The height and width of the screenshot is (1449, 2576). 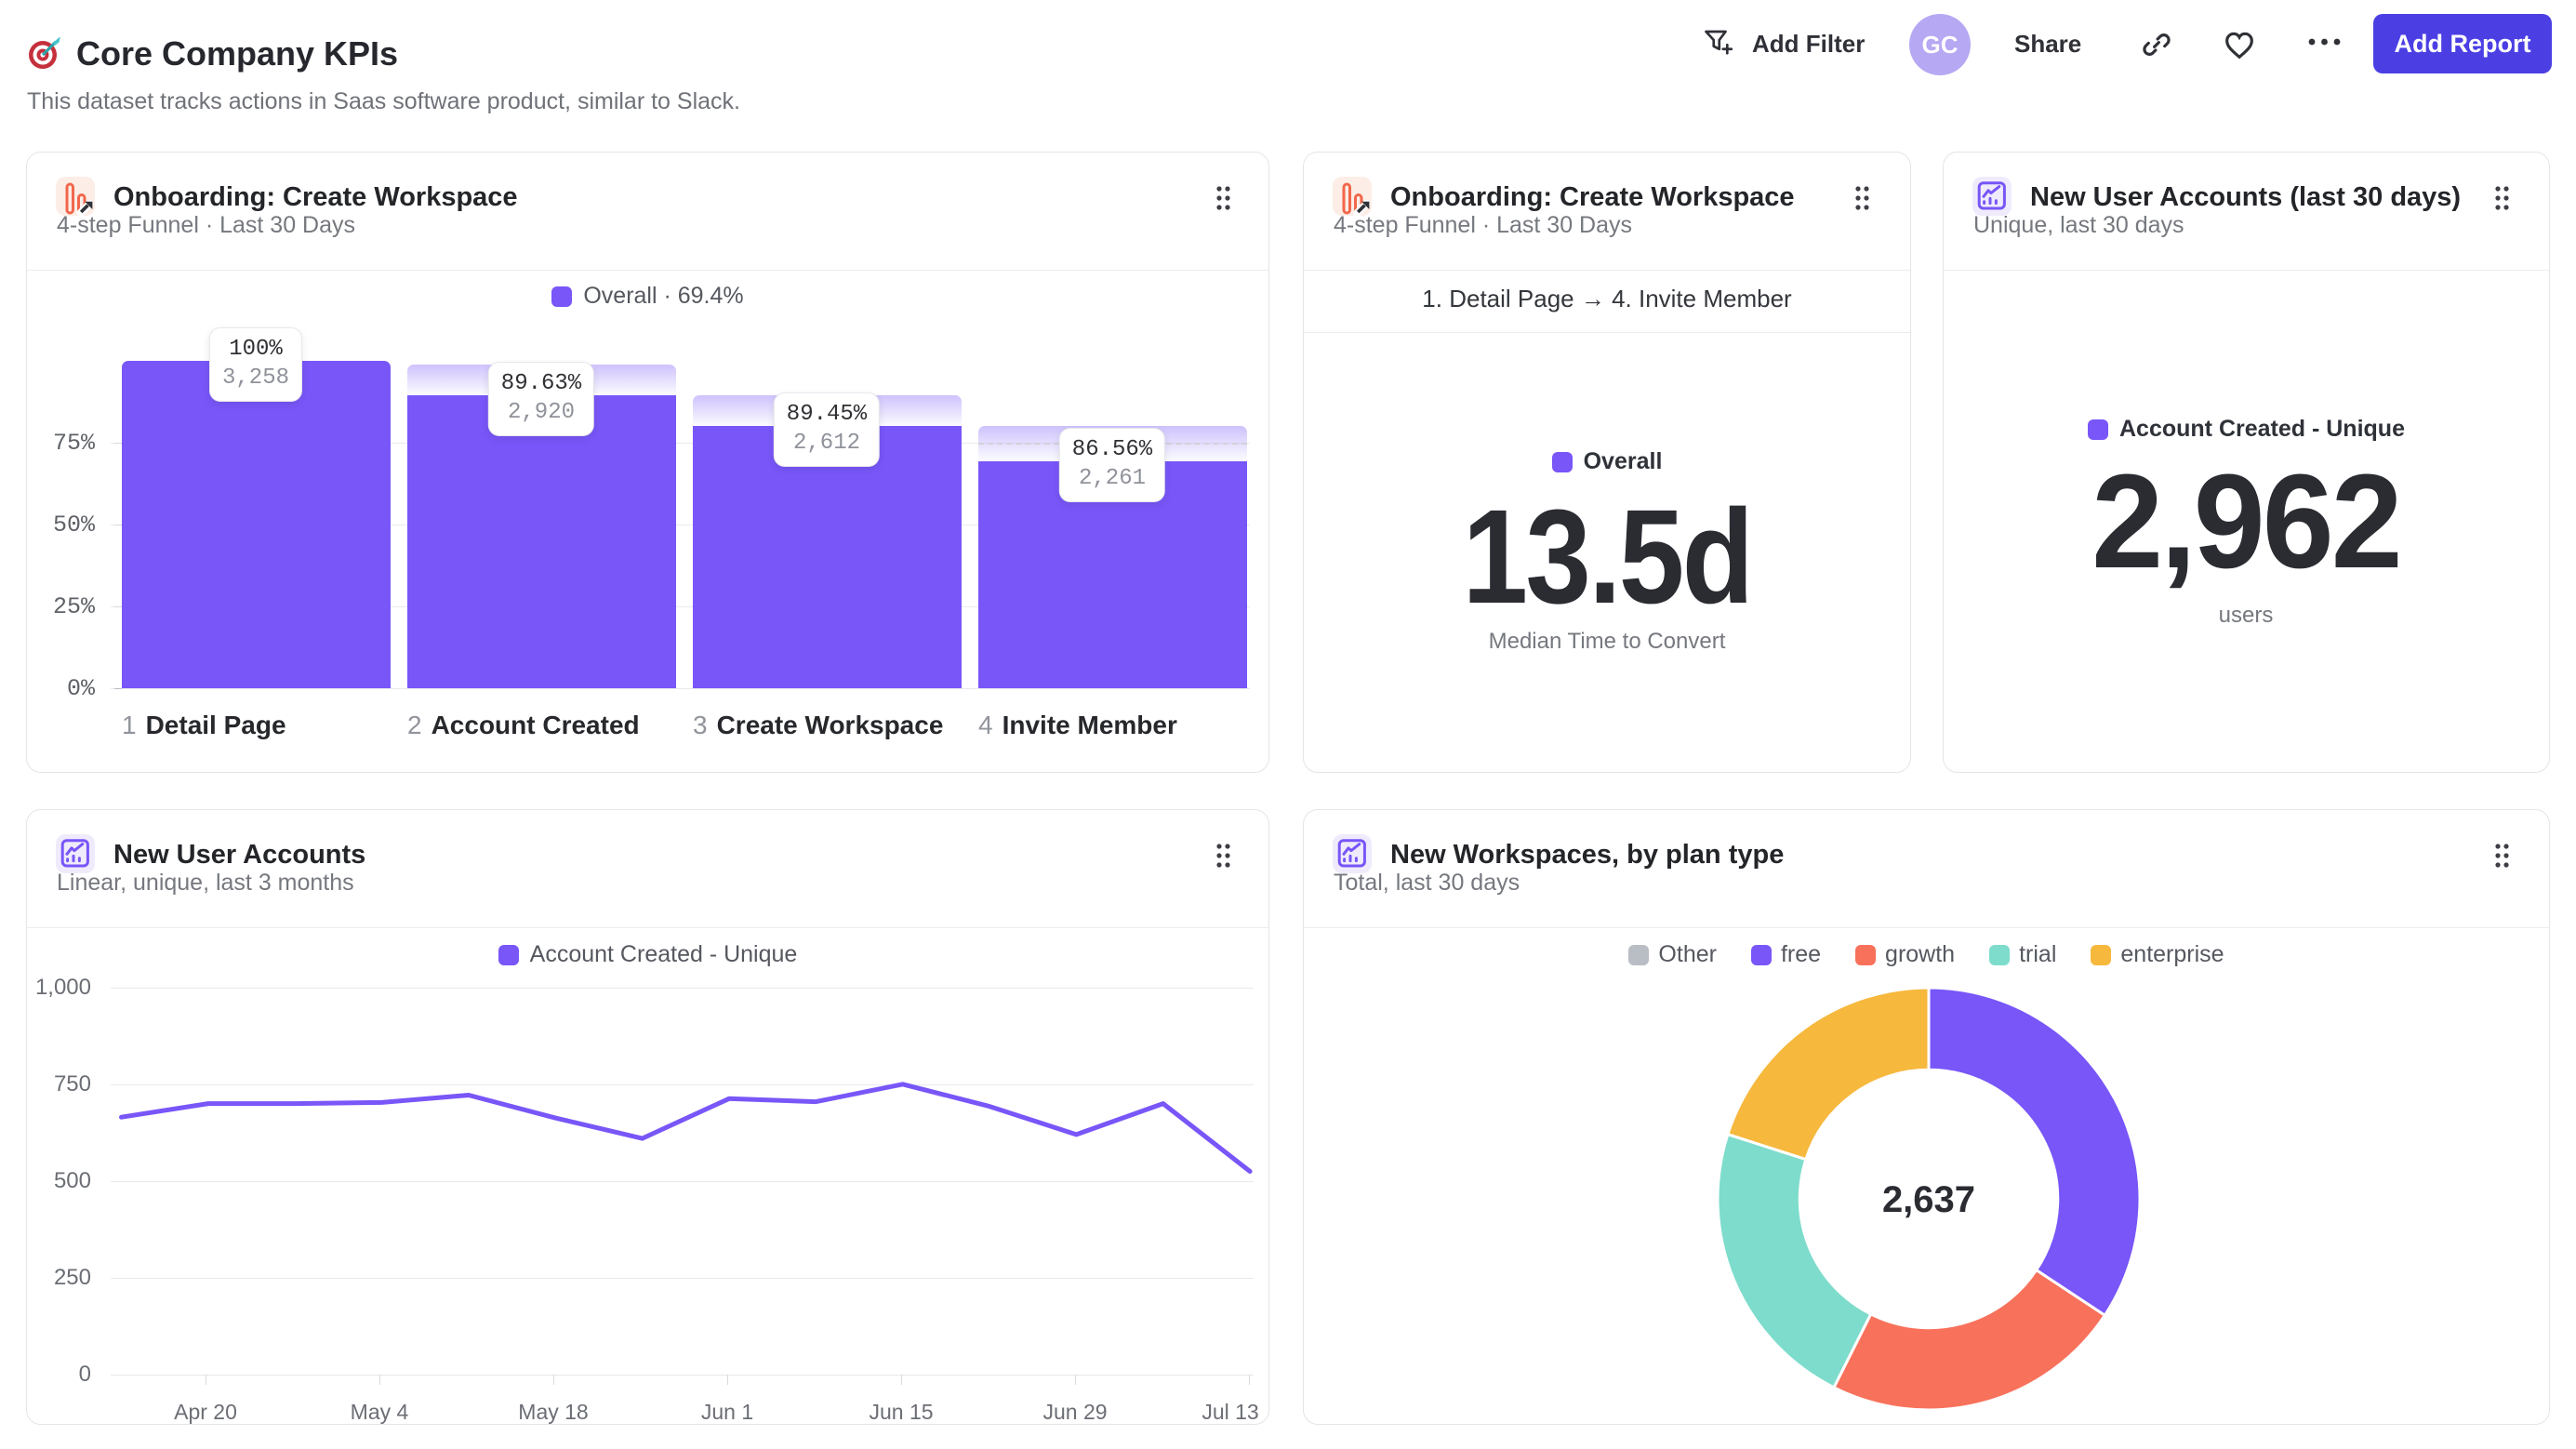 I want to click on svg-text: 2,637, so click(x=1928, y=1199).